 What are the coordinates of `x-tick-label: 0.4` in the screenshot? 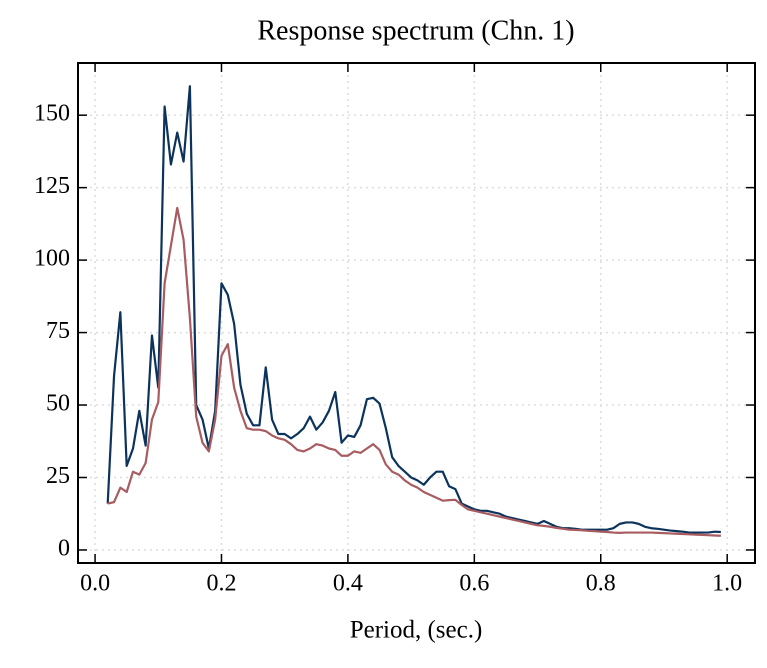 It's located at (348, 584).